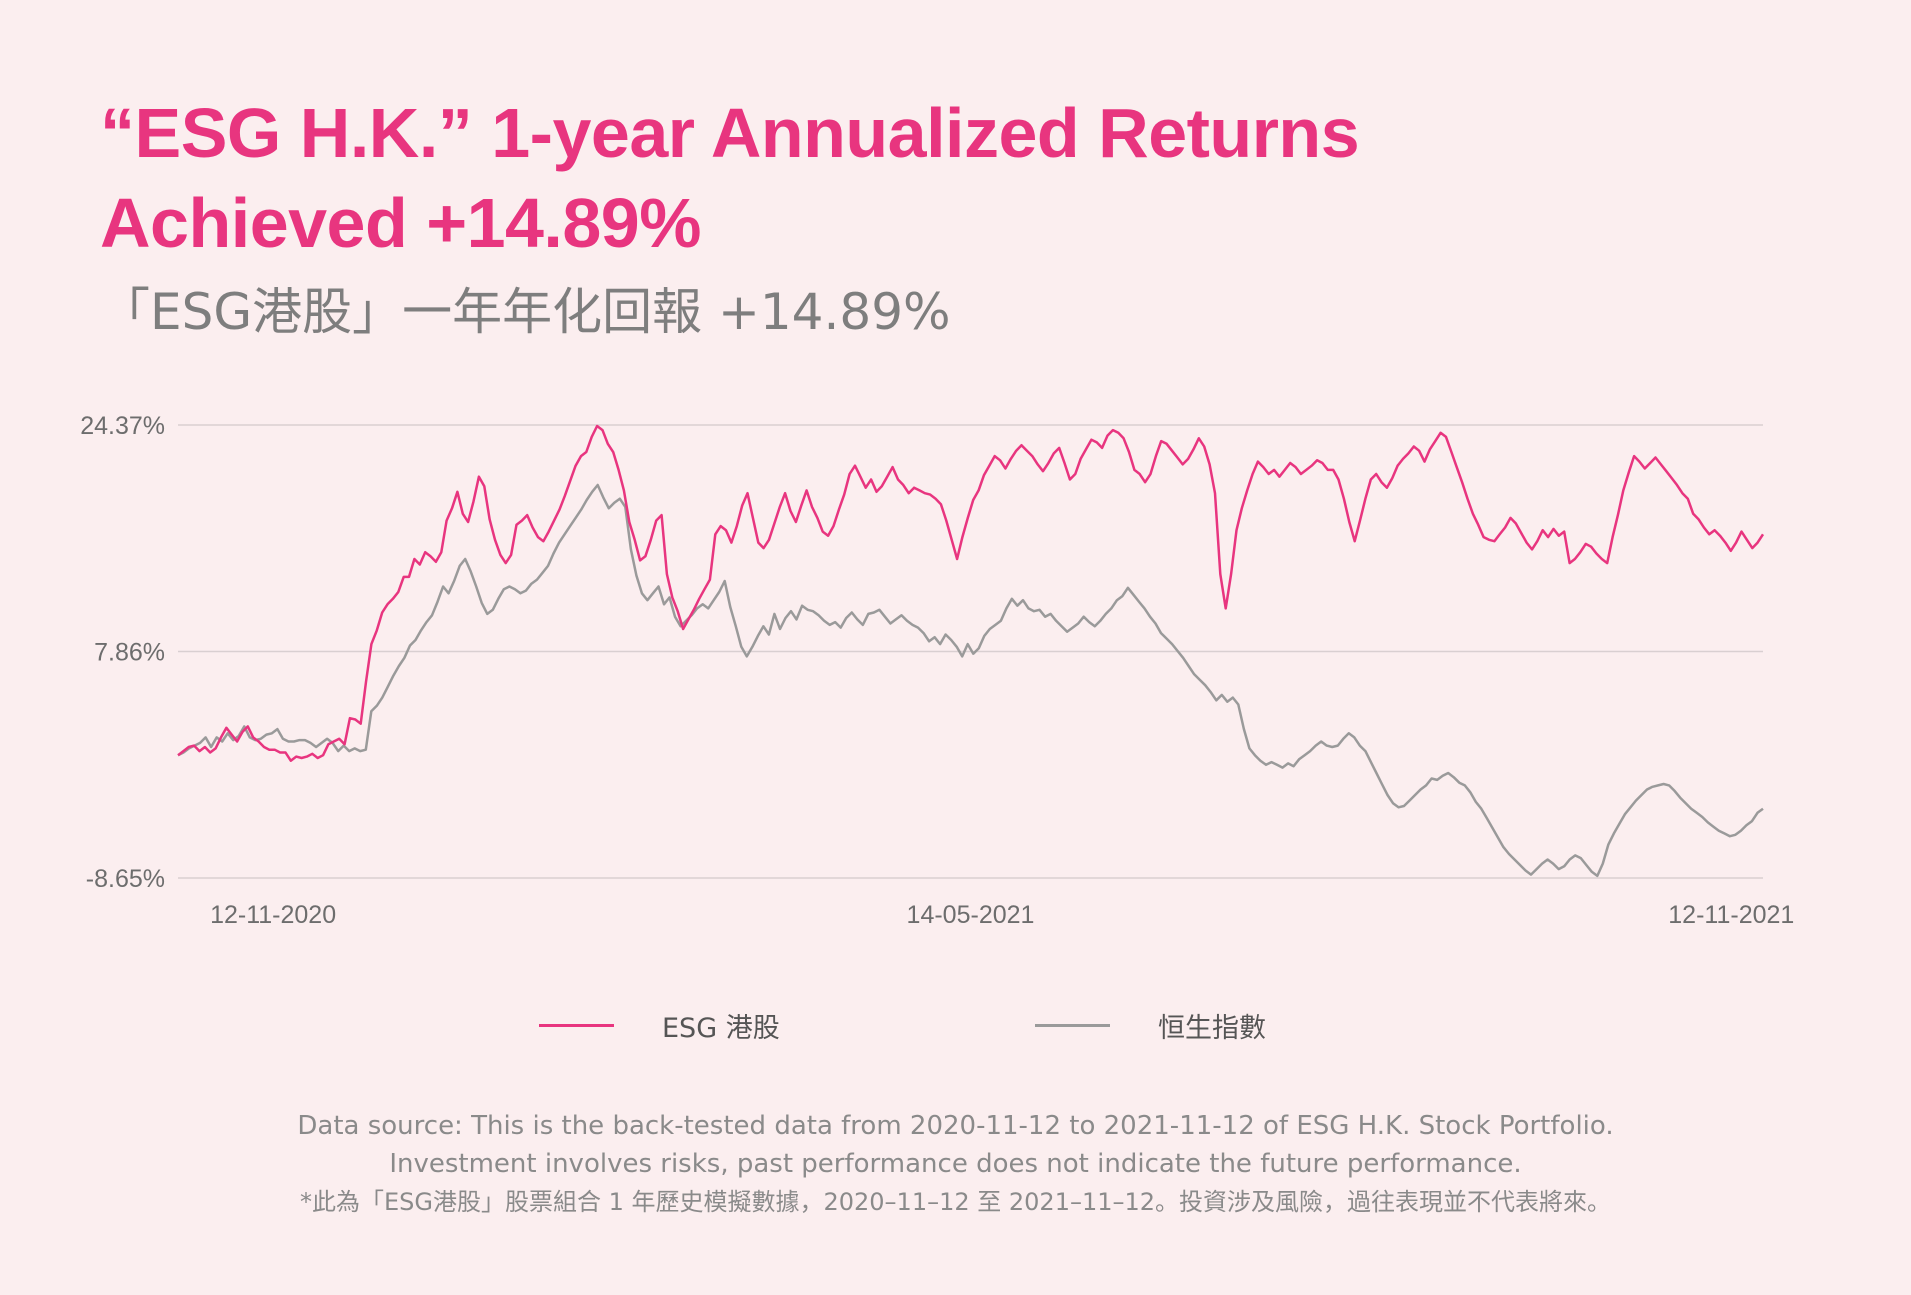 This screenshot has width=1911, height=1295. I want to click on y-axis: 24.37% 7.86% -8.65%, so click(122, 652).